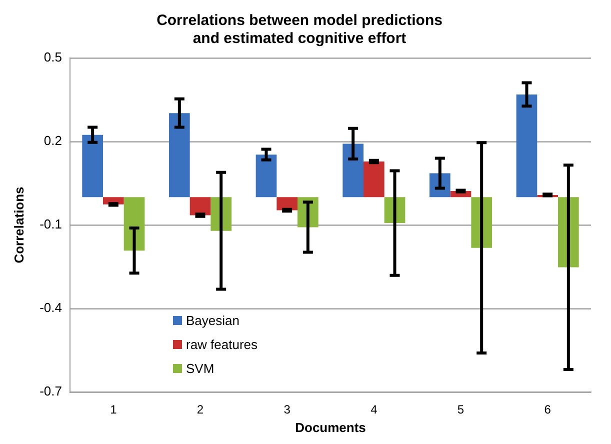  I want to click on x-axis-title: Documents, so click(330, 427).